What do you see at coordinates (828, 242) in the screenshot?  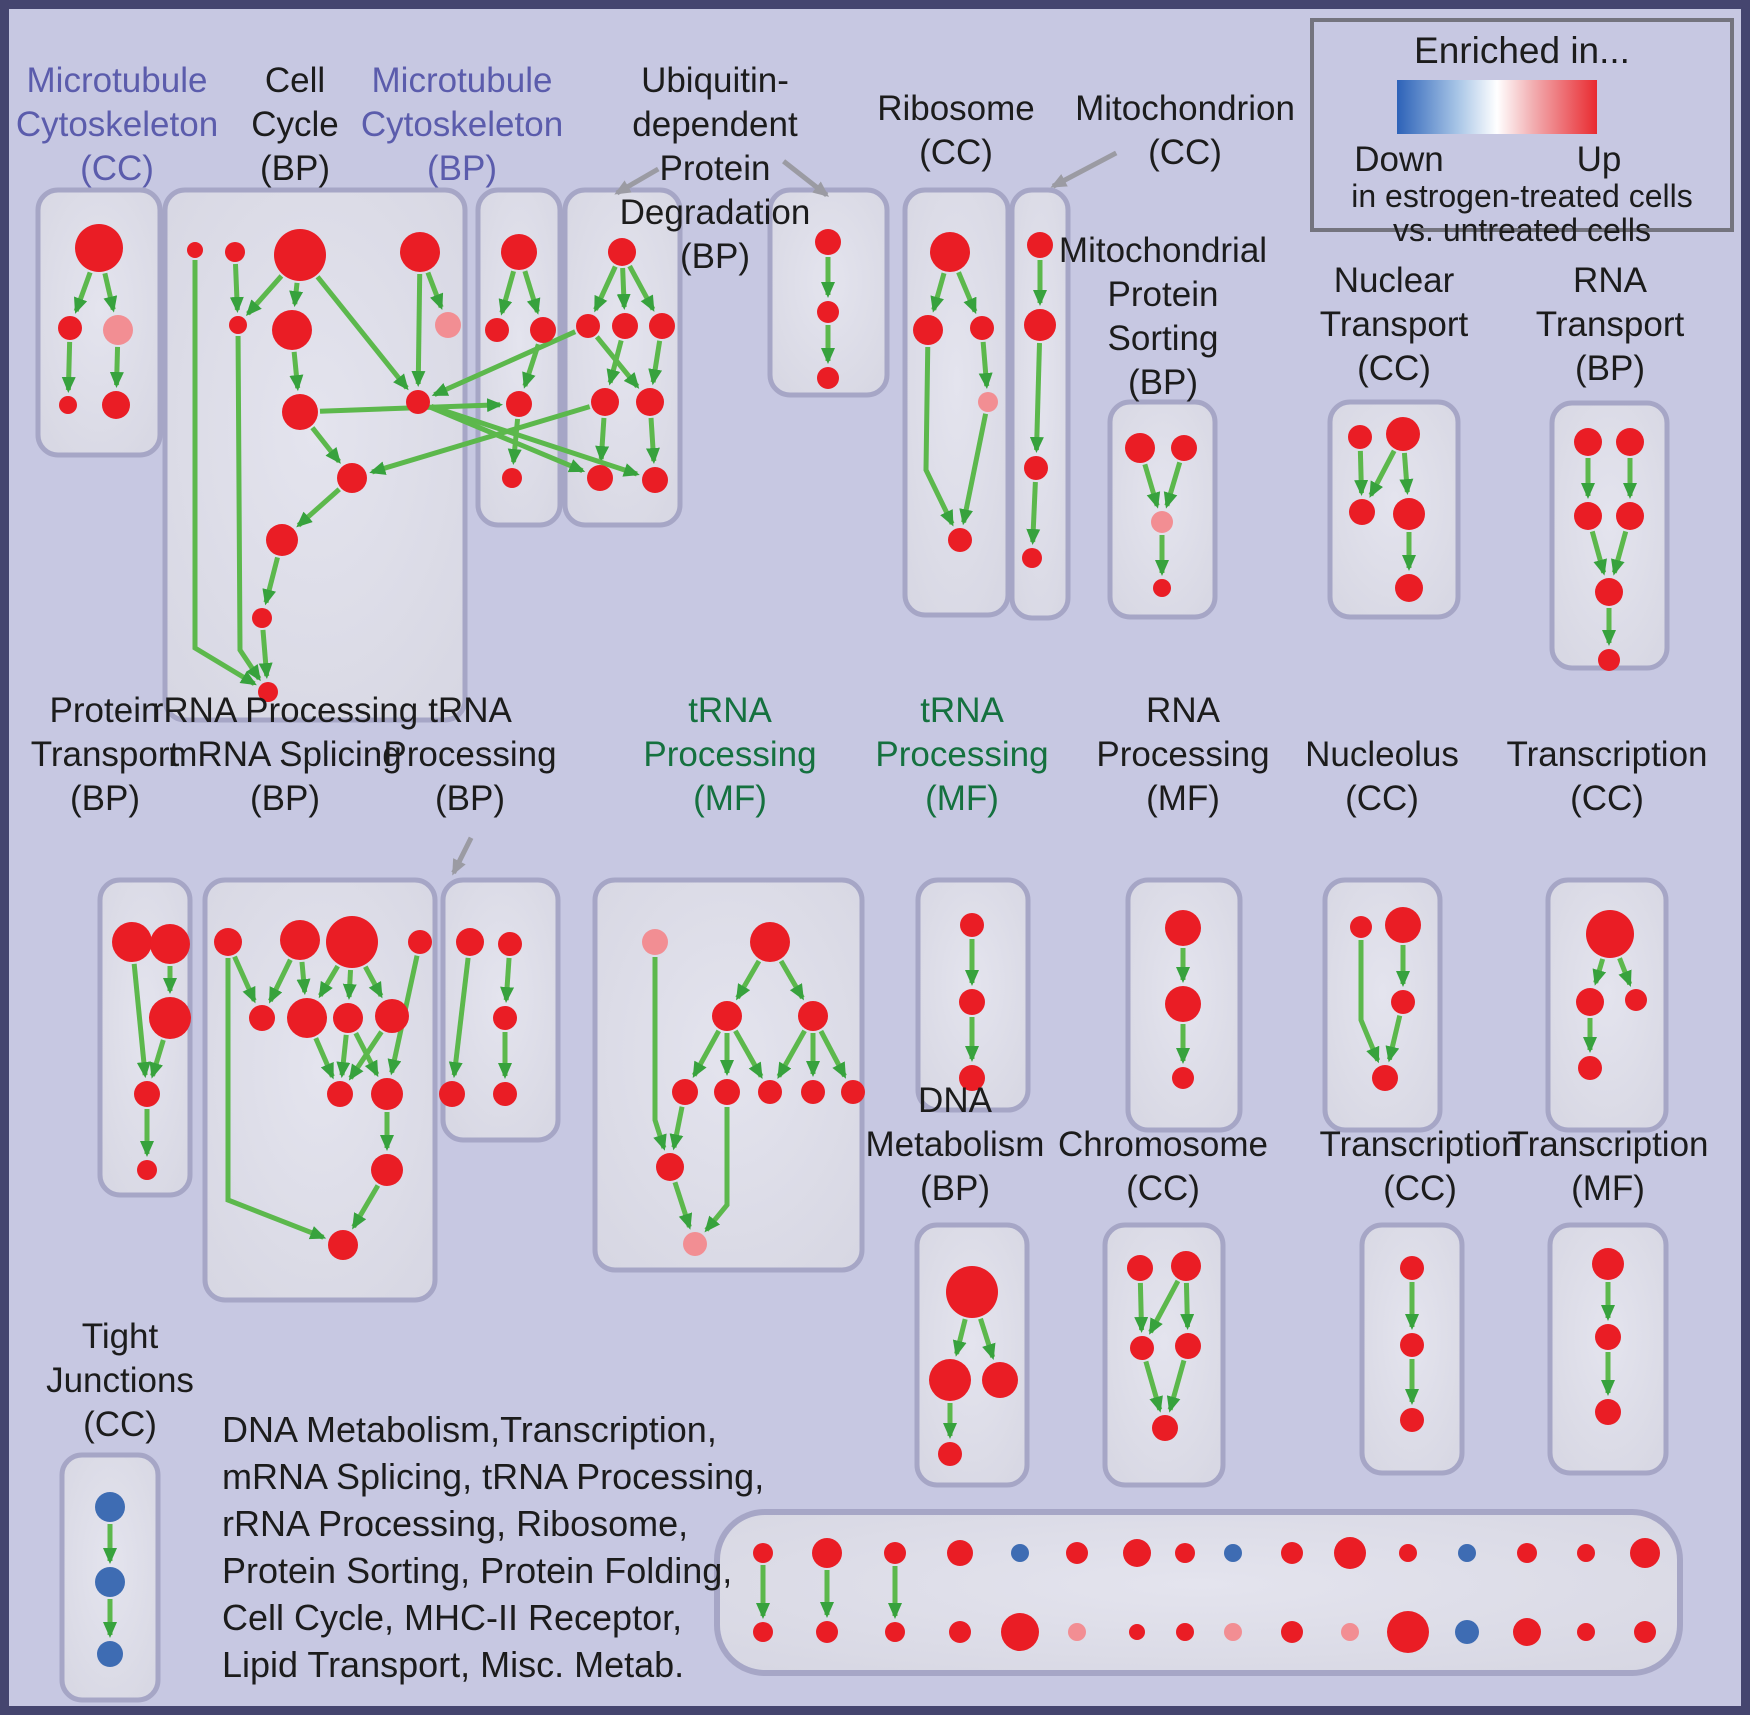 I see `ubiq-chain-node-u1` at bounding box center [828, 242].